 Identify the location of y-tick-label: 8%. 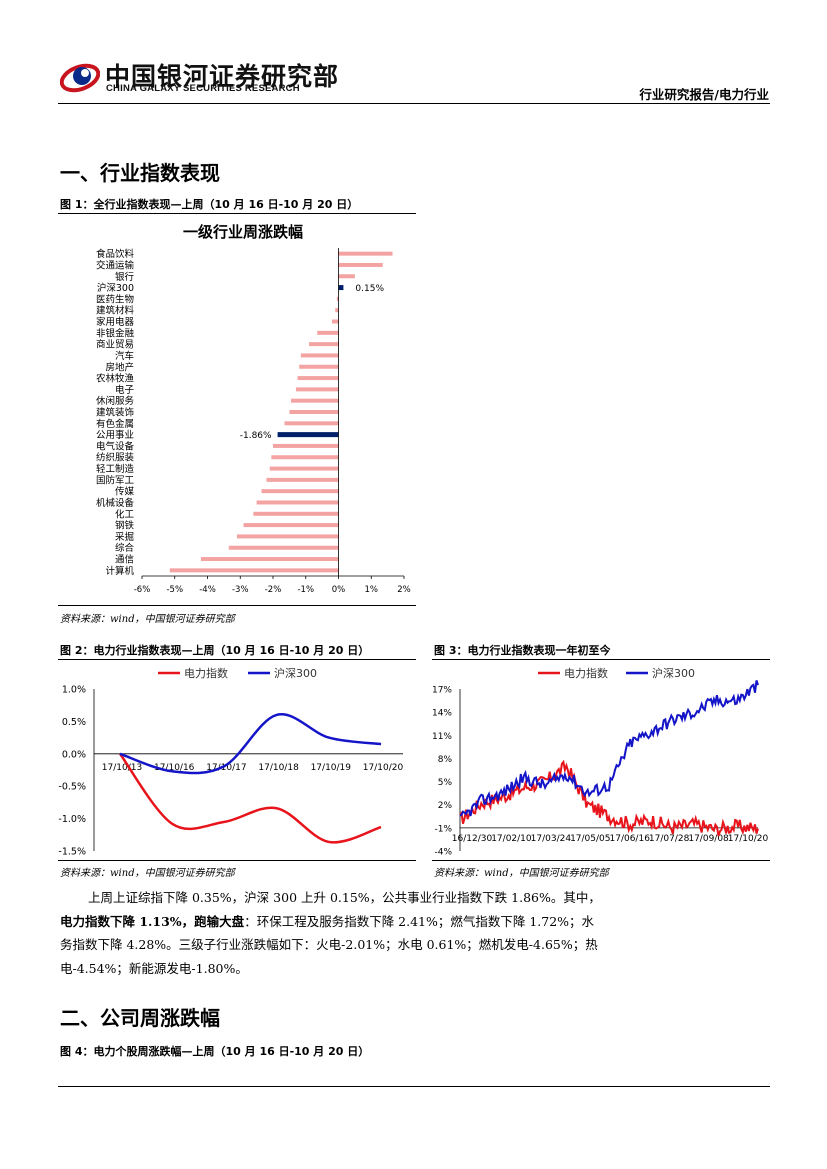
(445, 760).